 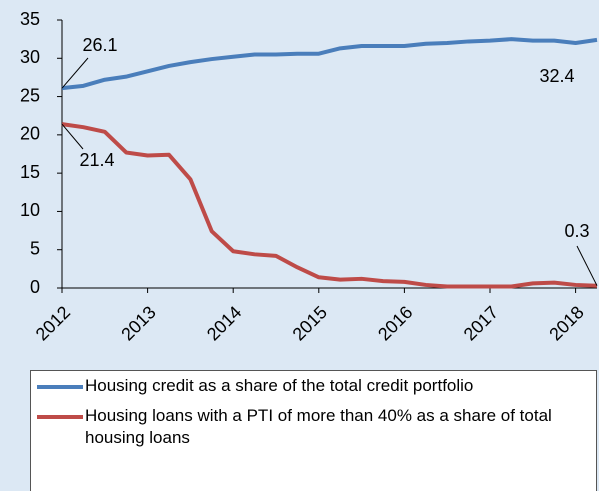 I want to click on y-tick-label: 20, so click(x=30, y=134).